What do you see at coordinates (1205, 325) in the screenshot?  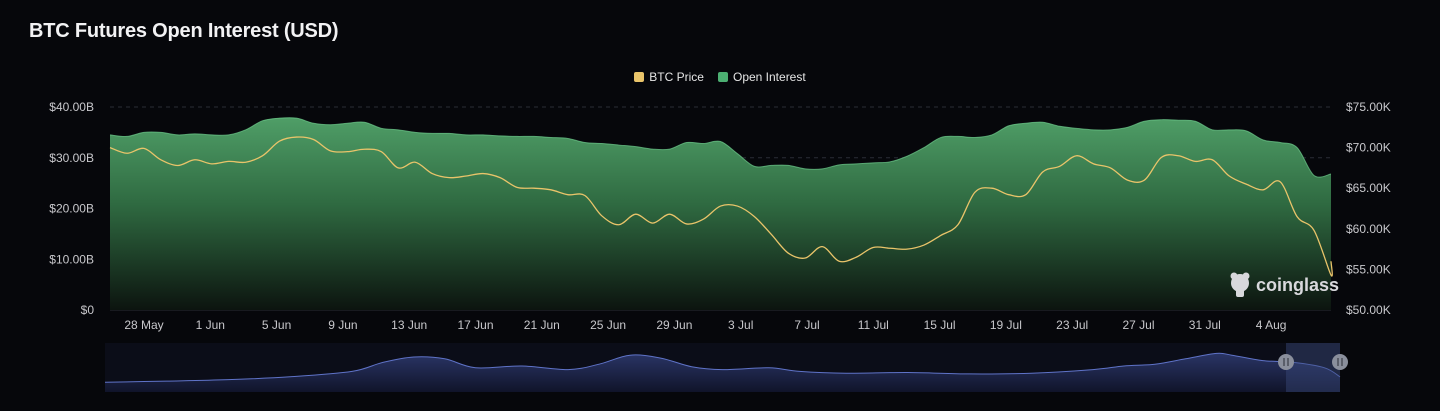 I see `x-tick-label: 31 Jul` at bounding box center [1205, 325].